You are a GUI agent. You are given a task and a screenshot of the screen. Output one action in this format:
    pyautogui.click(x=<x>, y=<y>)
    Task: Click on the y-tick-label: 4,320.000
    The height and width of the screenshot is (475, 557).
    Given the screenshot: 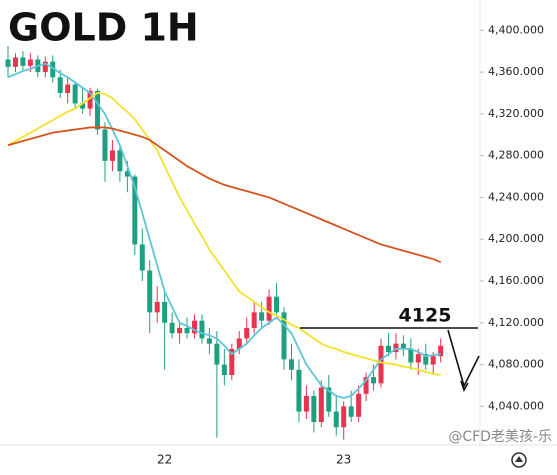 What is the action you would take?
    pyautogui.click(x=516, y=113)
    